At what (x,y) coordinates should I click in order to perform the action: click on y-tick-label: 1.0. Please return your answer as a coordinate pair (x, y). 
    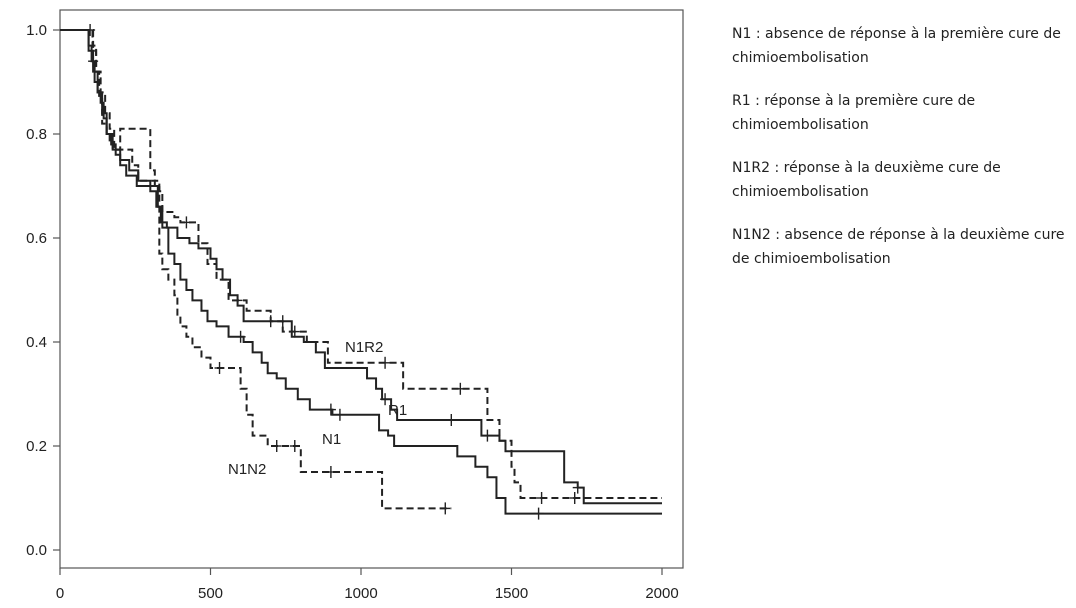
    Looking at the image, I should click on (36, 30).